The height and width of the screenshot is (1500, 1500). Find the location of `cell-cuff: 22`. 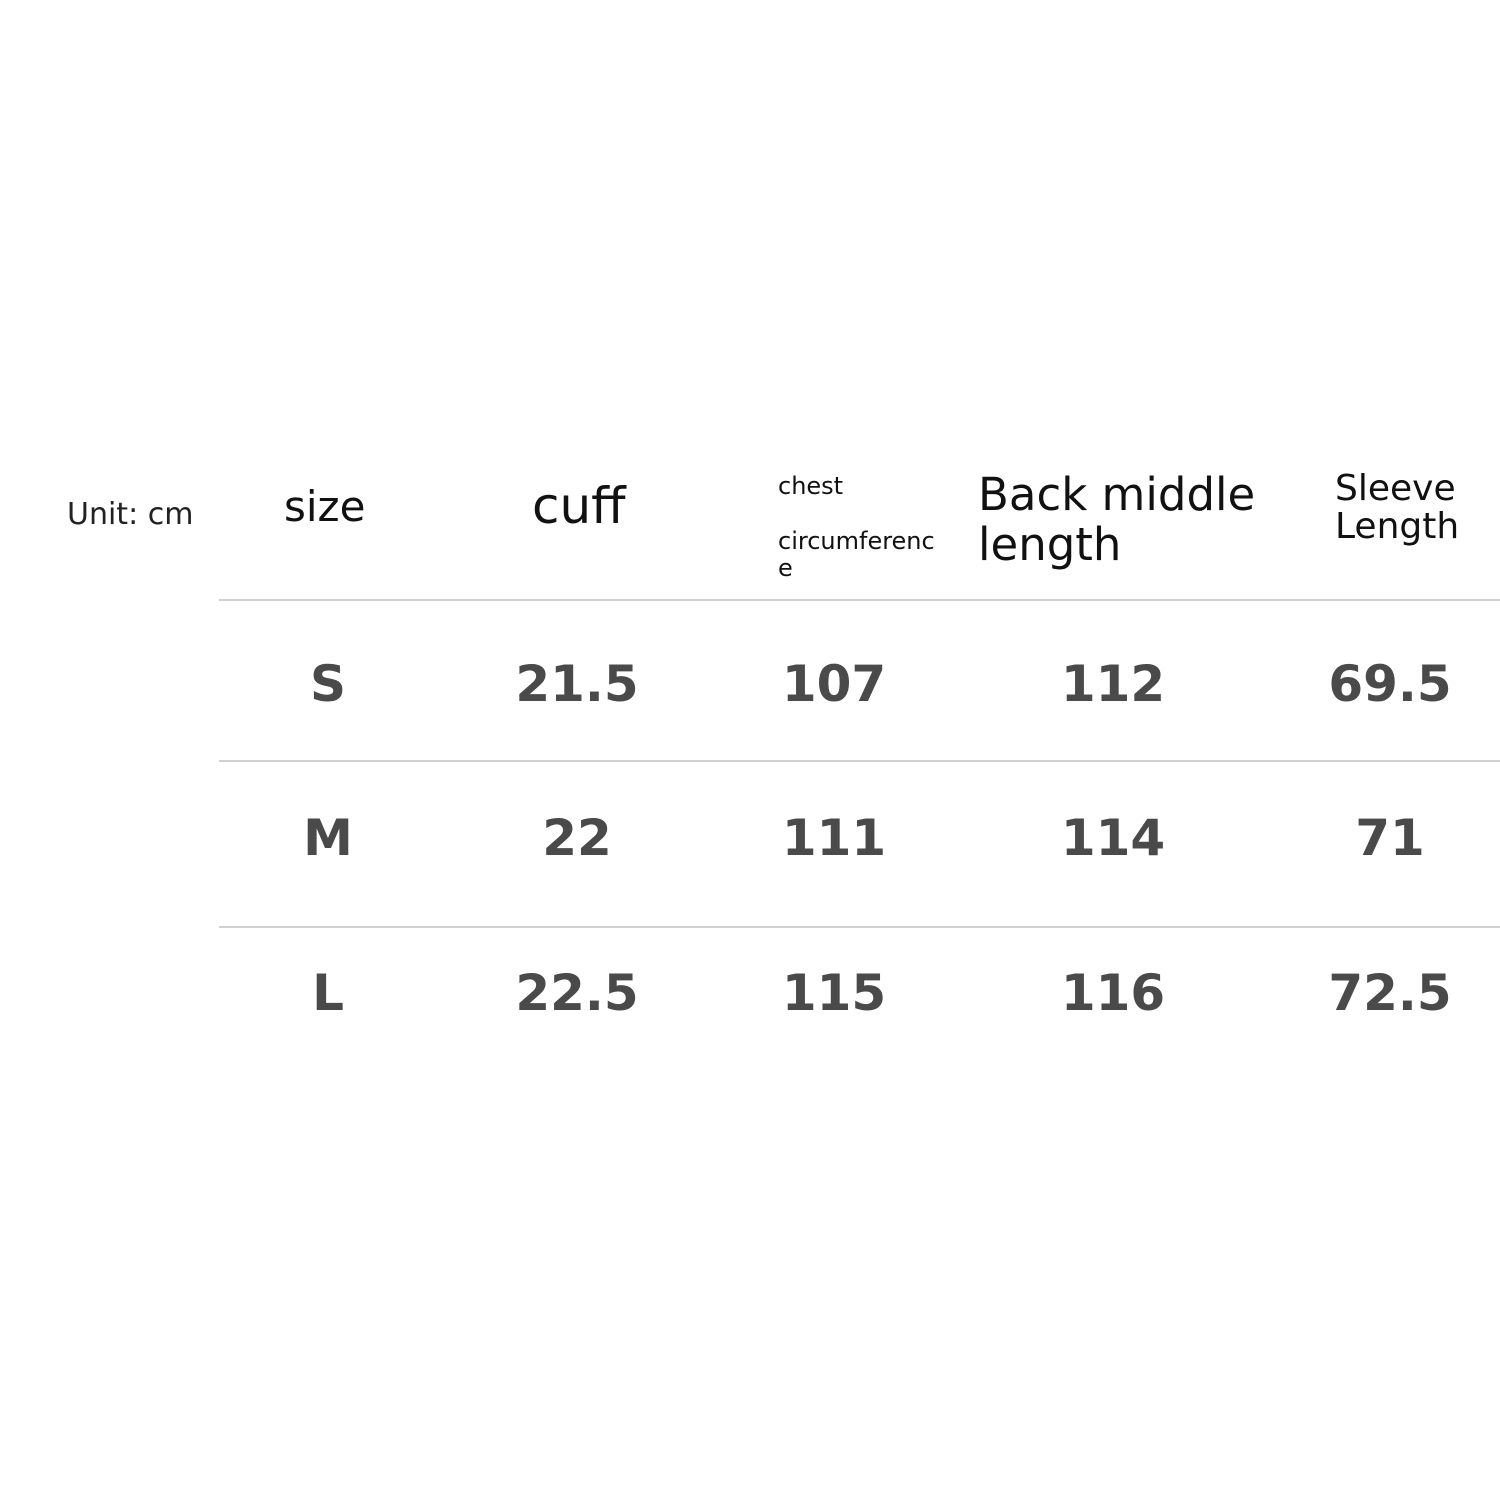

cell-cuff: 22 is located at coordinates (577, 838).